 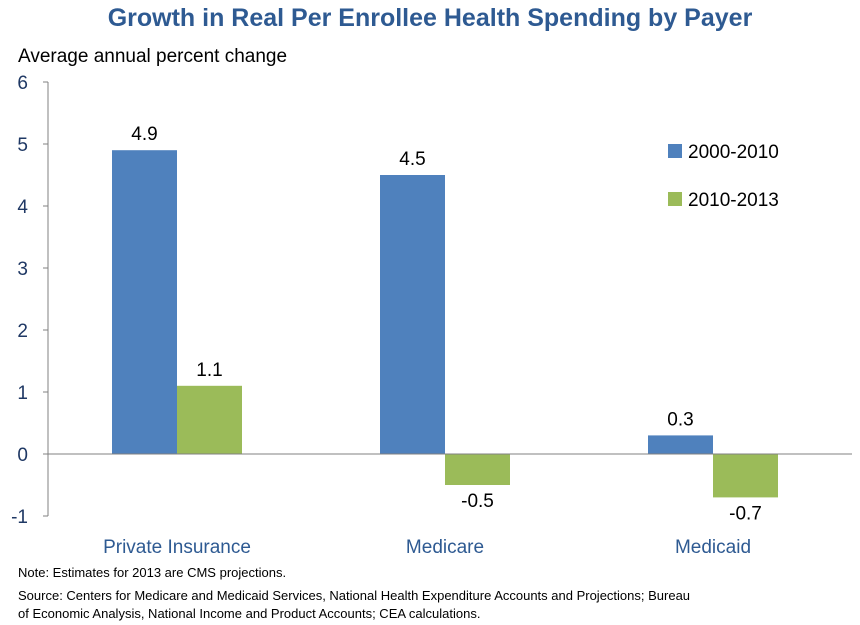 What do you see at coordinates (144, 134) in the screenshot?
I see `data-label: 4.9` at bounding box center [144, 134].